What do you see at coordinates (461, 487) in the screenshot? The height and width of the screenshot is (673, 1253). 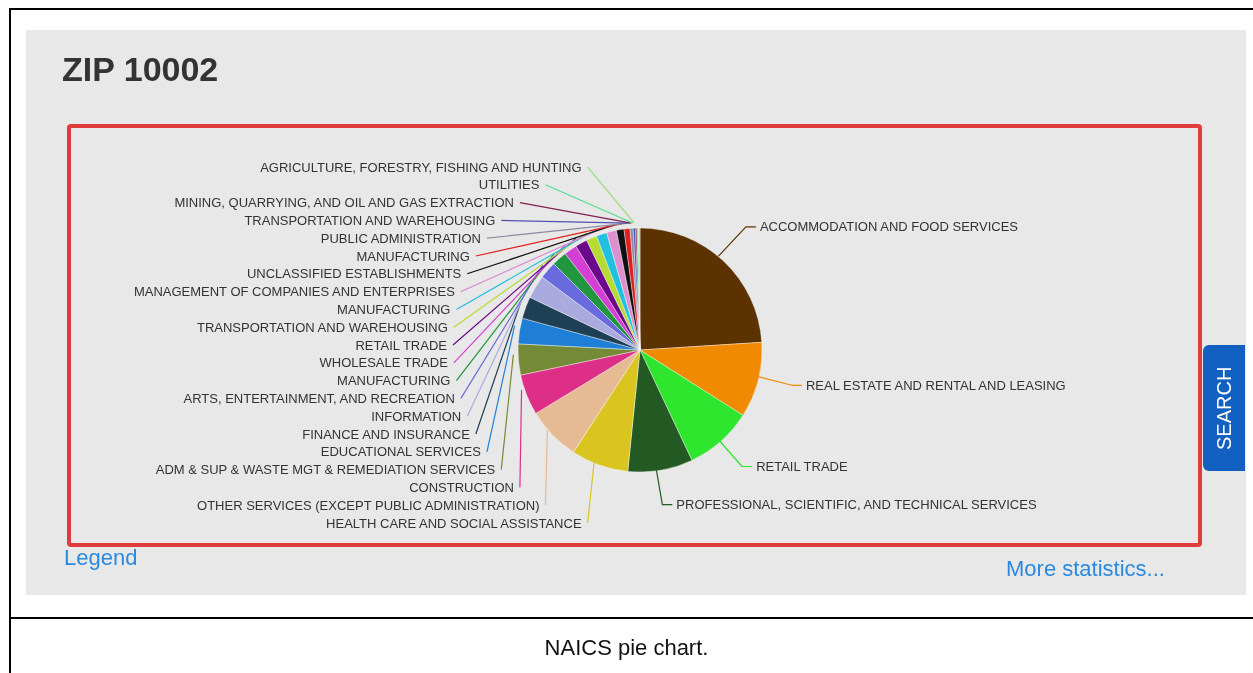 I see `slice-label: CONSTRUCTION` at bounding box center [461, 487].